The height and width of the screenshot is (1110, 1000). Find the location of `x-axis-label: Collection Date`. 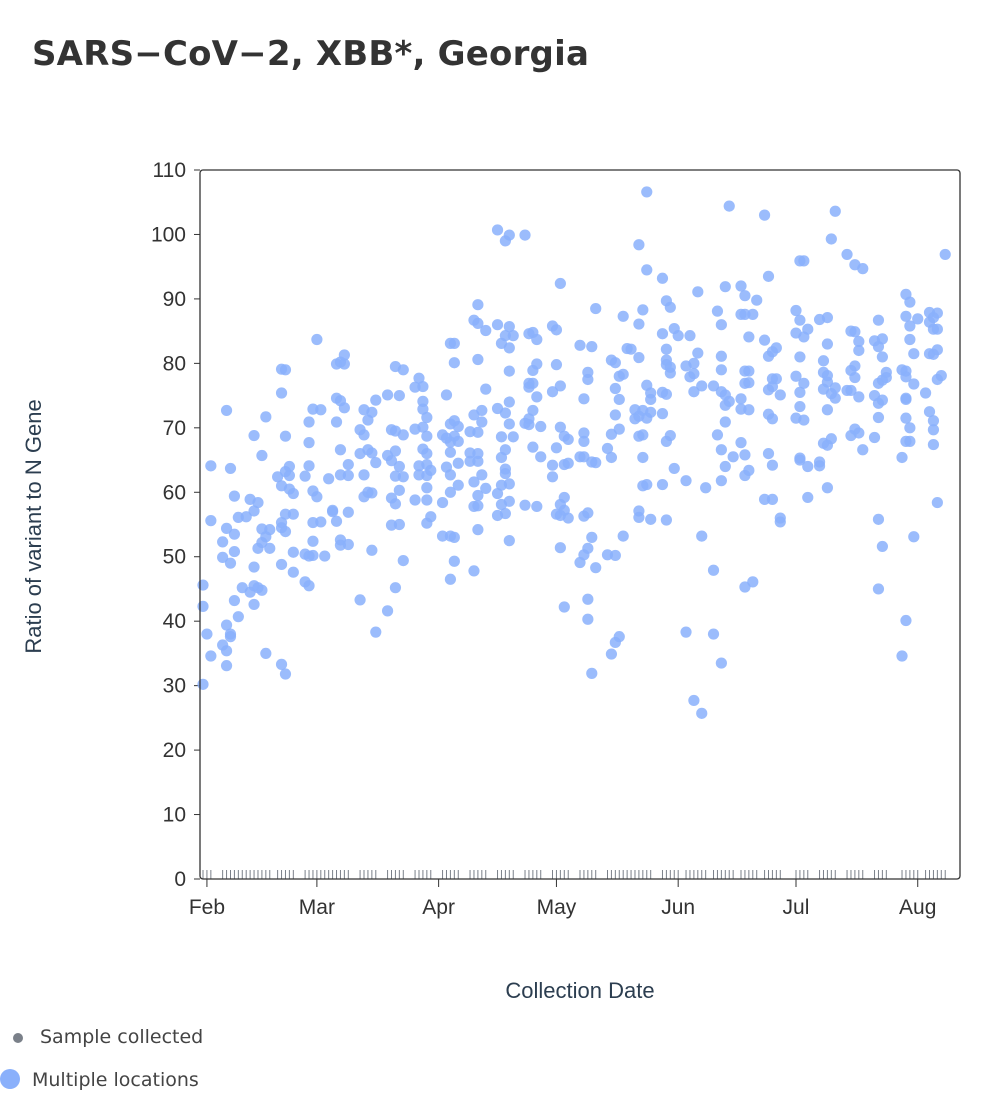

x-axis-label: Collection Date is located at coordinates (579, 990).